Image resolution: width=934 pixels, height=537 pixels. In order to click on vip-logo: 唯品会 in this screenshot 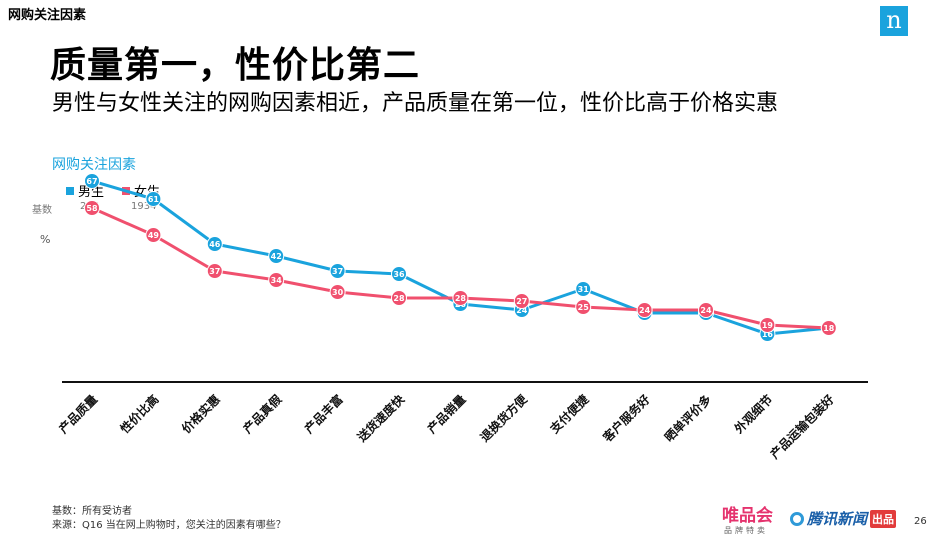, I will do `click(747, 516)`.